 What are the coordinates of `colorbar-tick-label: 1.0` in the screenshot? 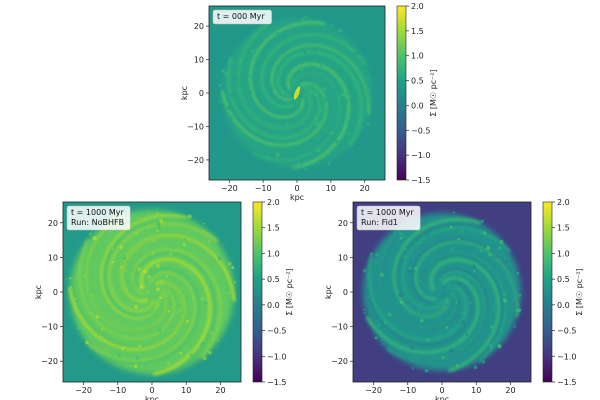 It's located at (563, 253).